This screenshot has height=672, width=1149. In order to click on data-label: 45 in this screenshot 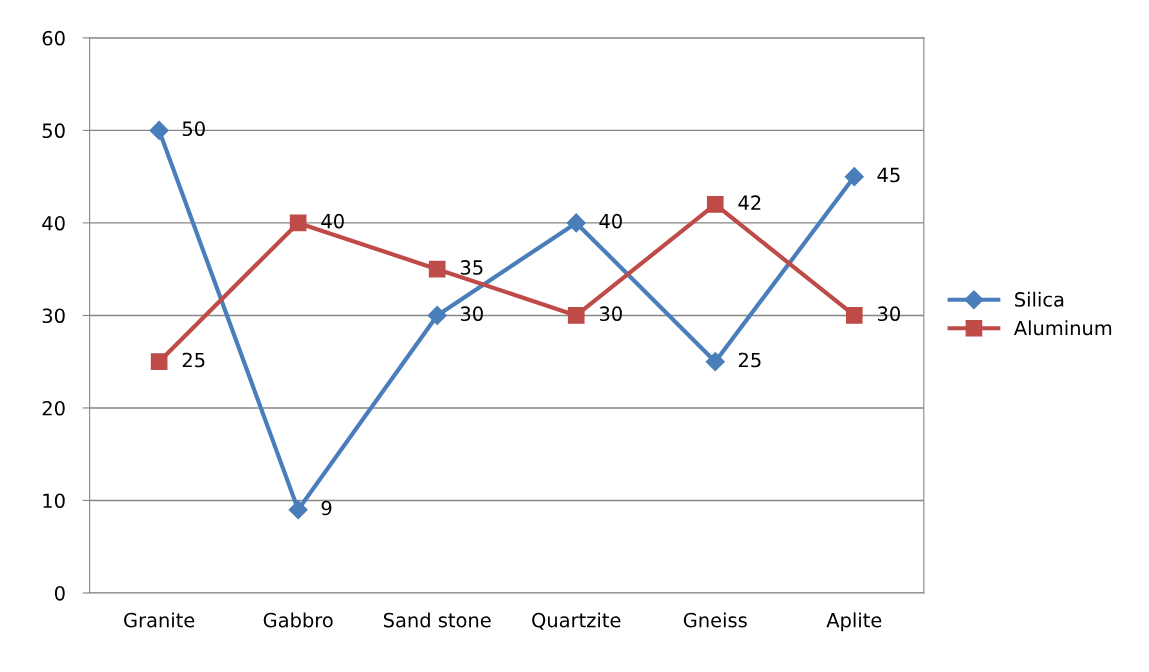, I will do `click(888, 175)`.